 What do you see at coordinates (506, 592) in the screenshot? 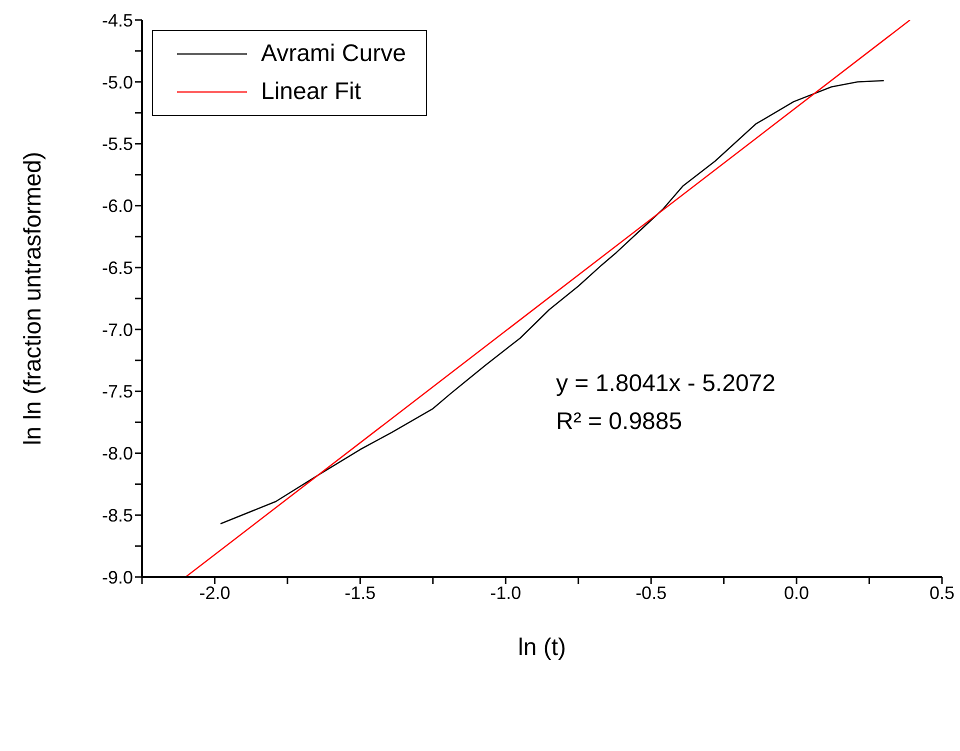
I see `x-tick-label: -1.0` at bounding box center [506, 592].